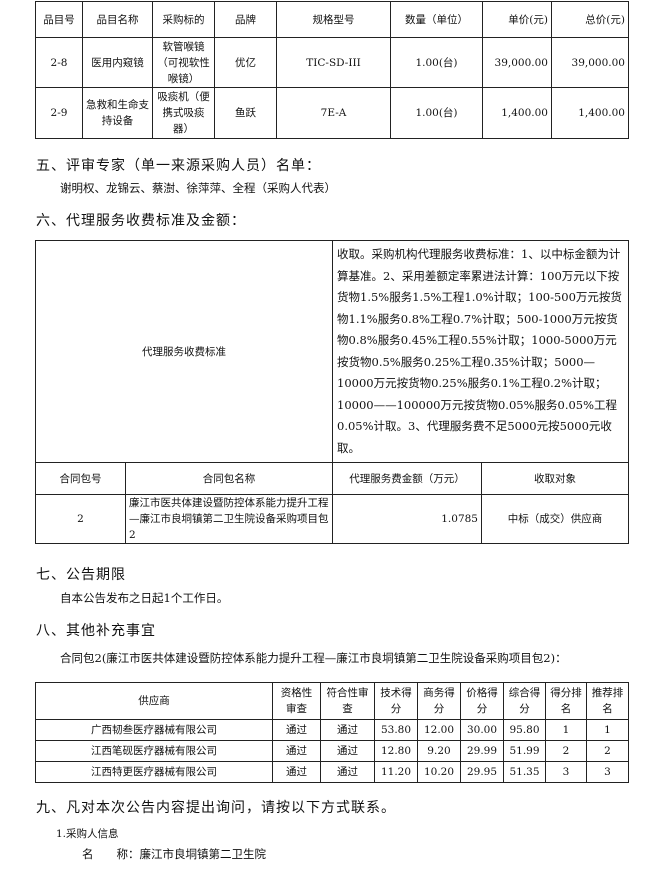 The image size is (660, 877). Describe the element at coordinates (141, 221) in the screenshot. I see `section6-heading: 六、代理服务收费标准及金额：` at that location.